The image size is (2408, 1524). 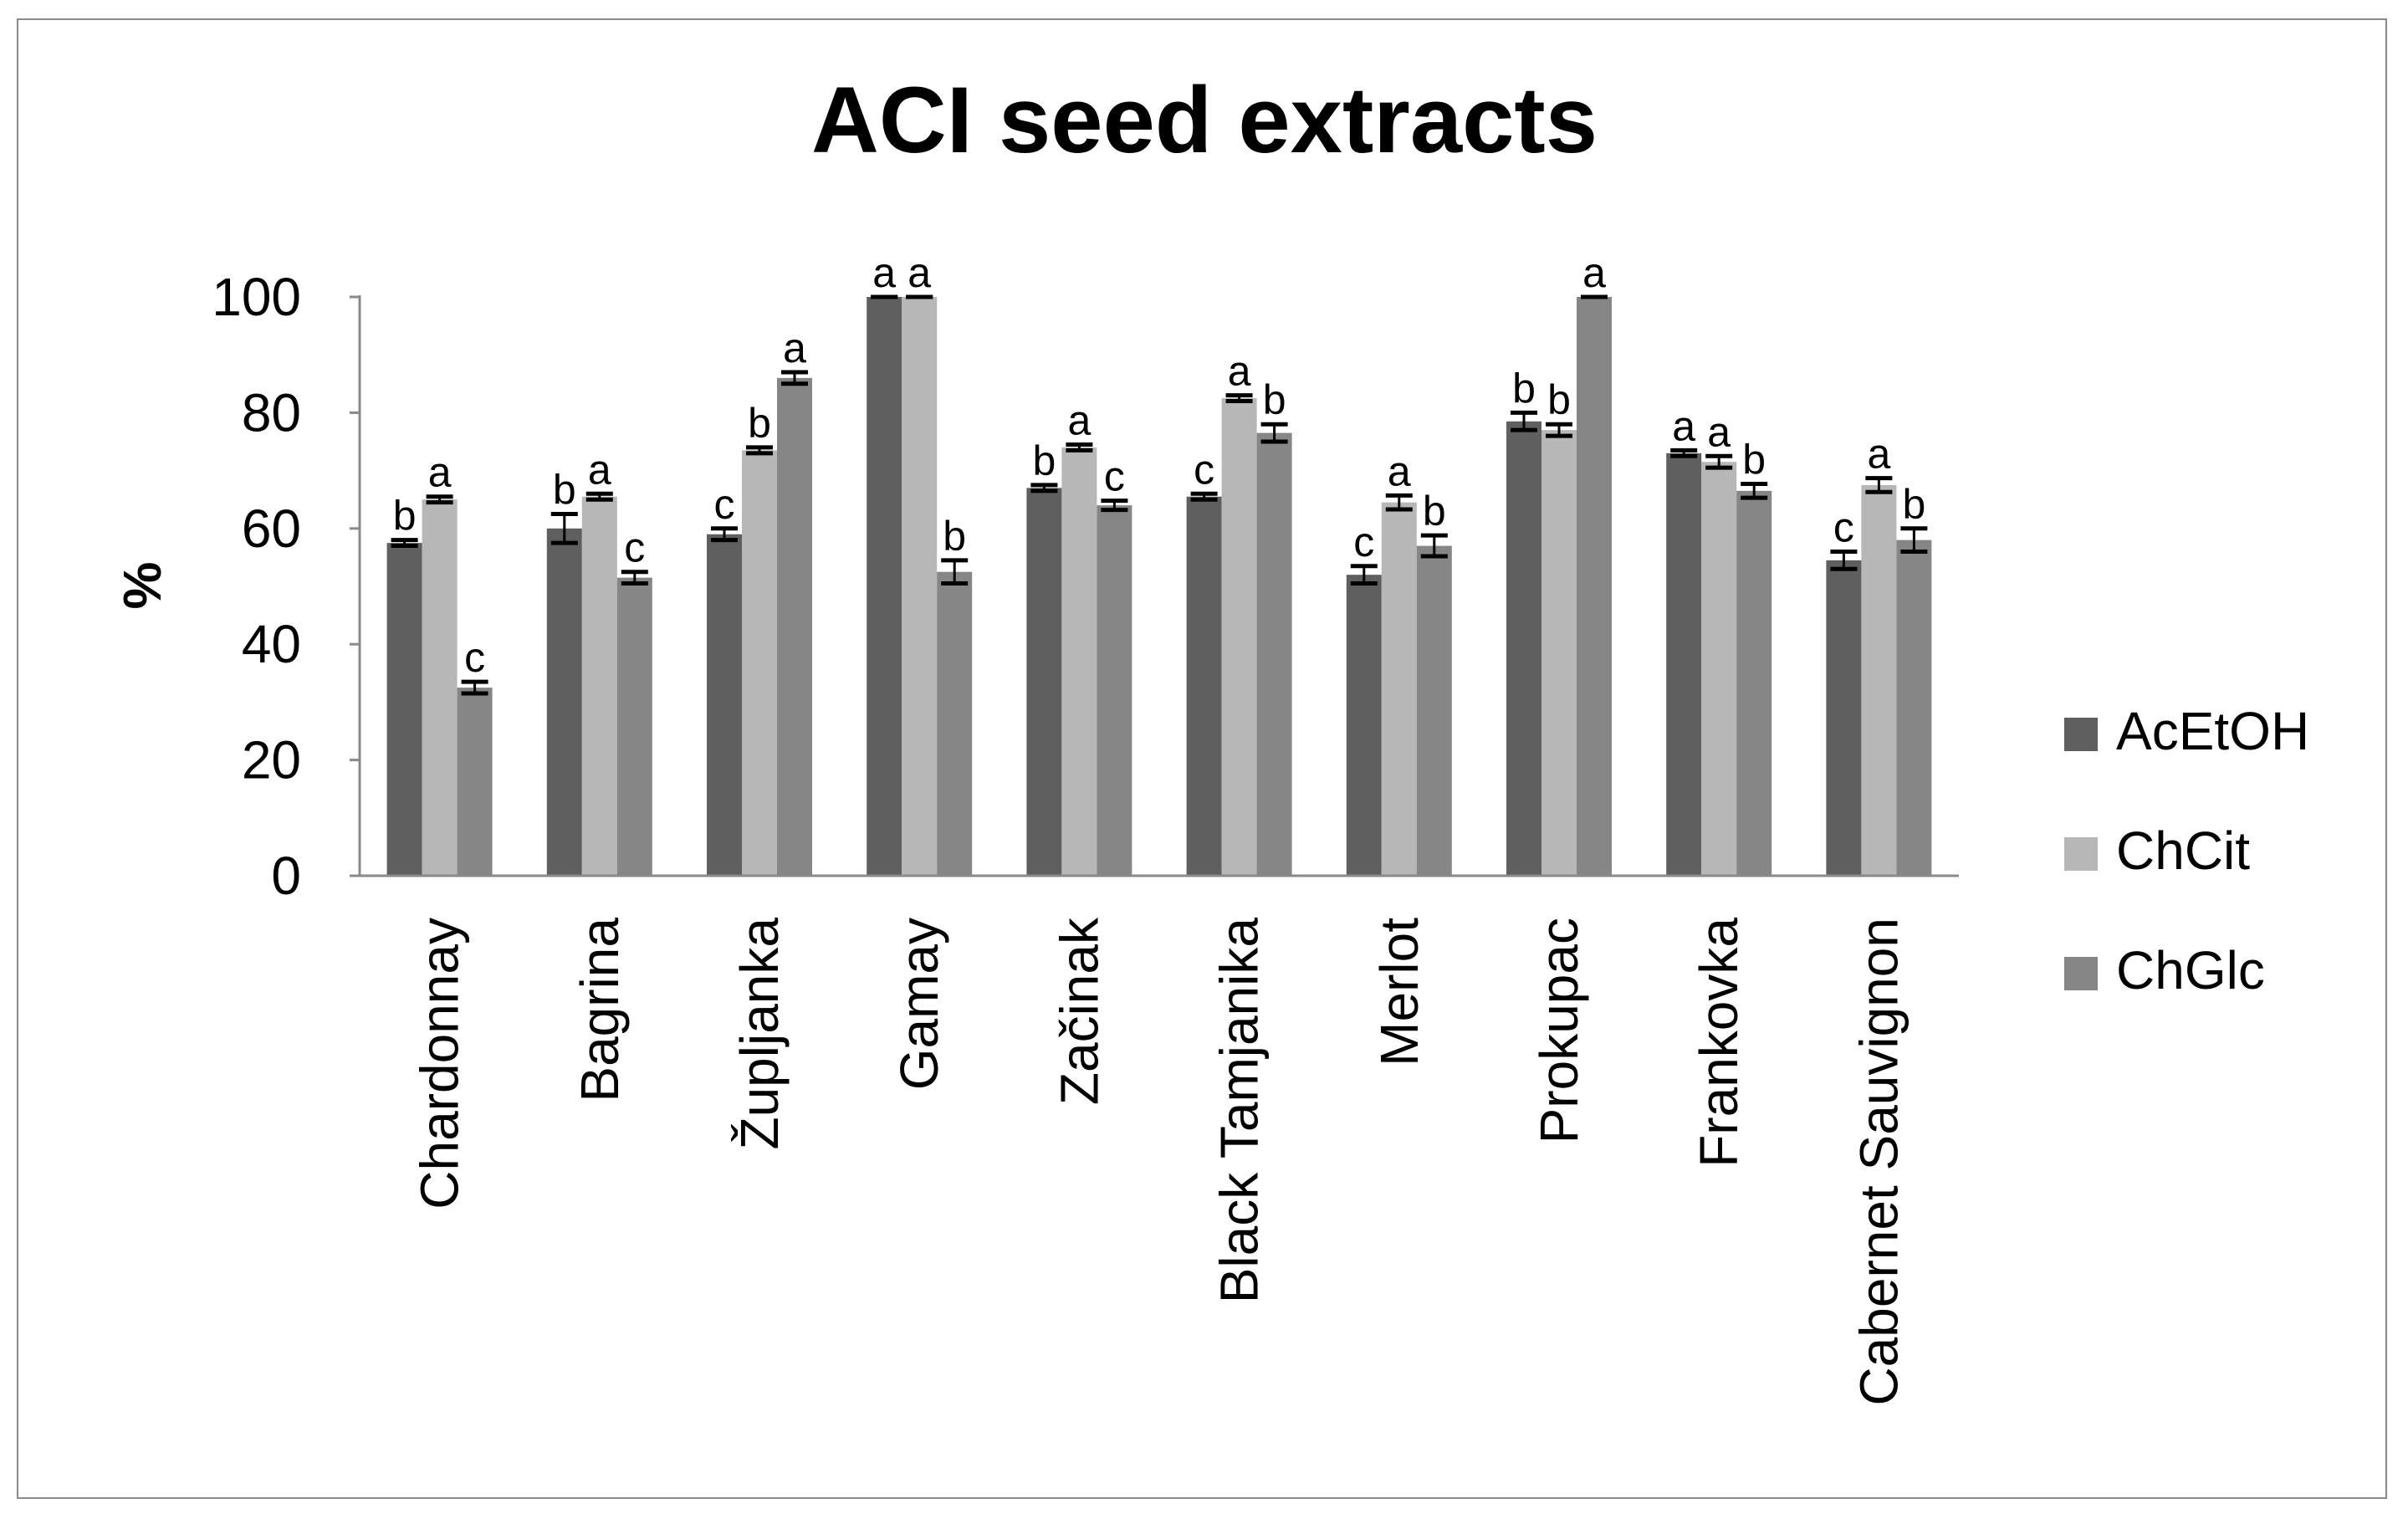 What do you see at coordinates (564, 490) in the screenshot?
I see `sig-label-acetoh-1: b` at bounding box center [564, 490].